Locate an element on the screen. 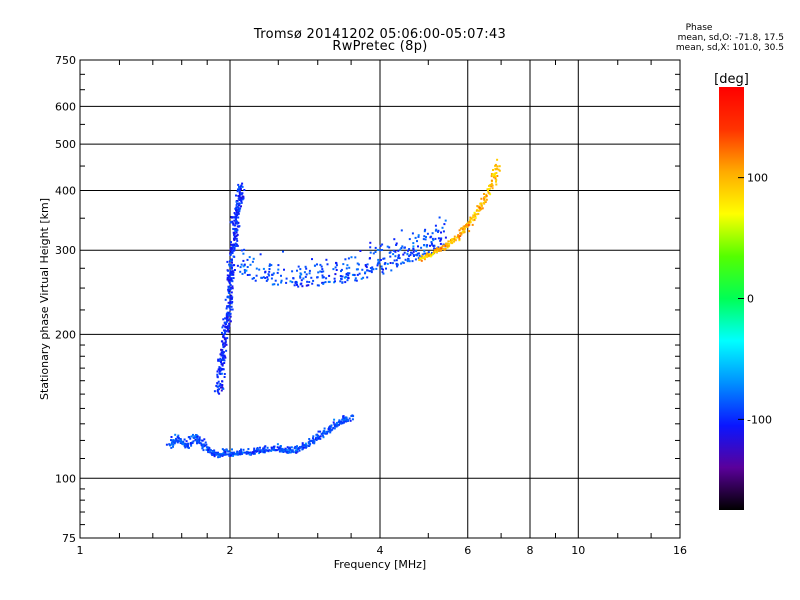 This screenshot has width=800, height=600. x-axis-label: Frequency [MHz] is located at coordinates (380, 564).